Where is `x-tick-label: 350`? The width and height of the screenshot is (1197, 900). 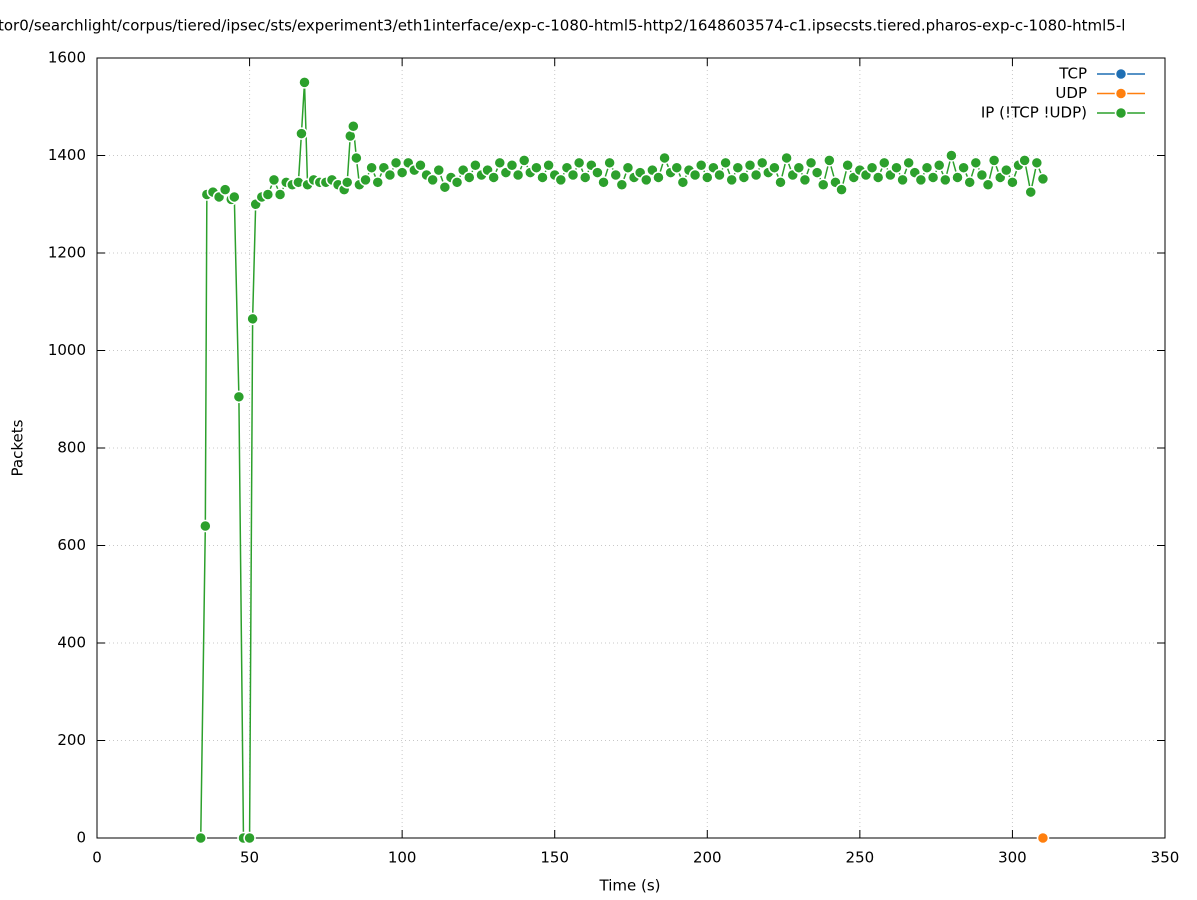
x-tick-label: 350 is located at coordinates (1165, 858).